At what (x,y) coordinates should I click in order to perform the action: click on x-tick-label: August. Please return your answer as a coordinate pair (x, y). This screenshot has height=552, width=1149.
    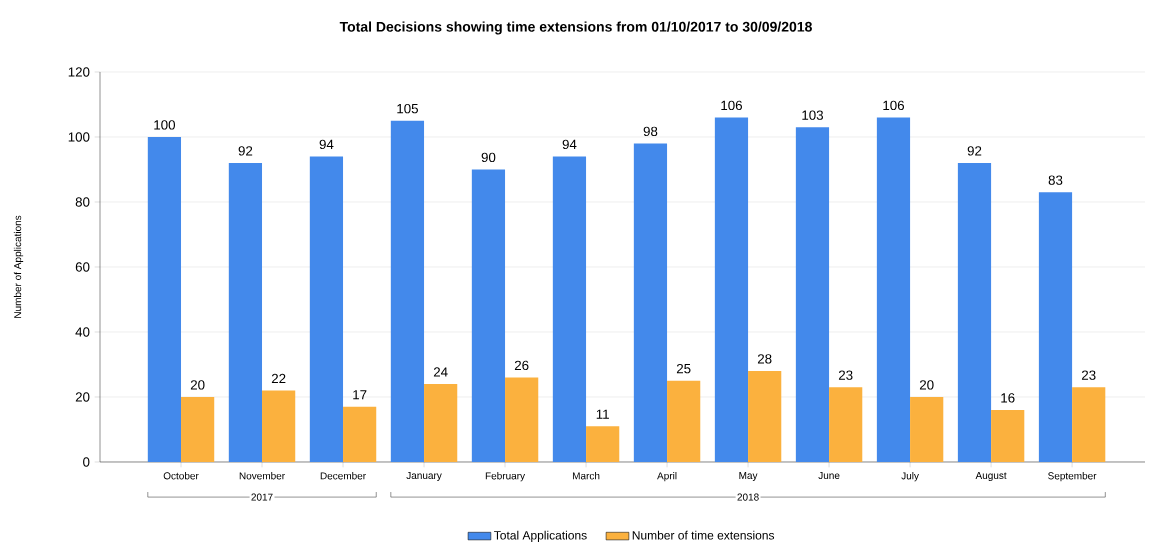
    Looking at the image, I should click on (991, 476).